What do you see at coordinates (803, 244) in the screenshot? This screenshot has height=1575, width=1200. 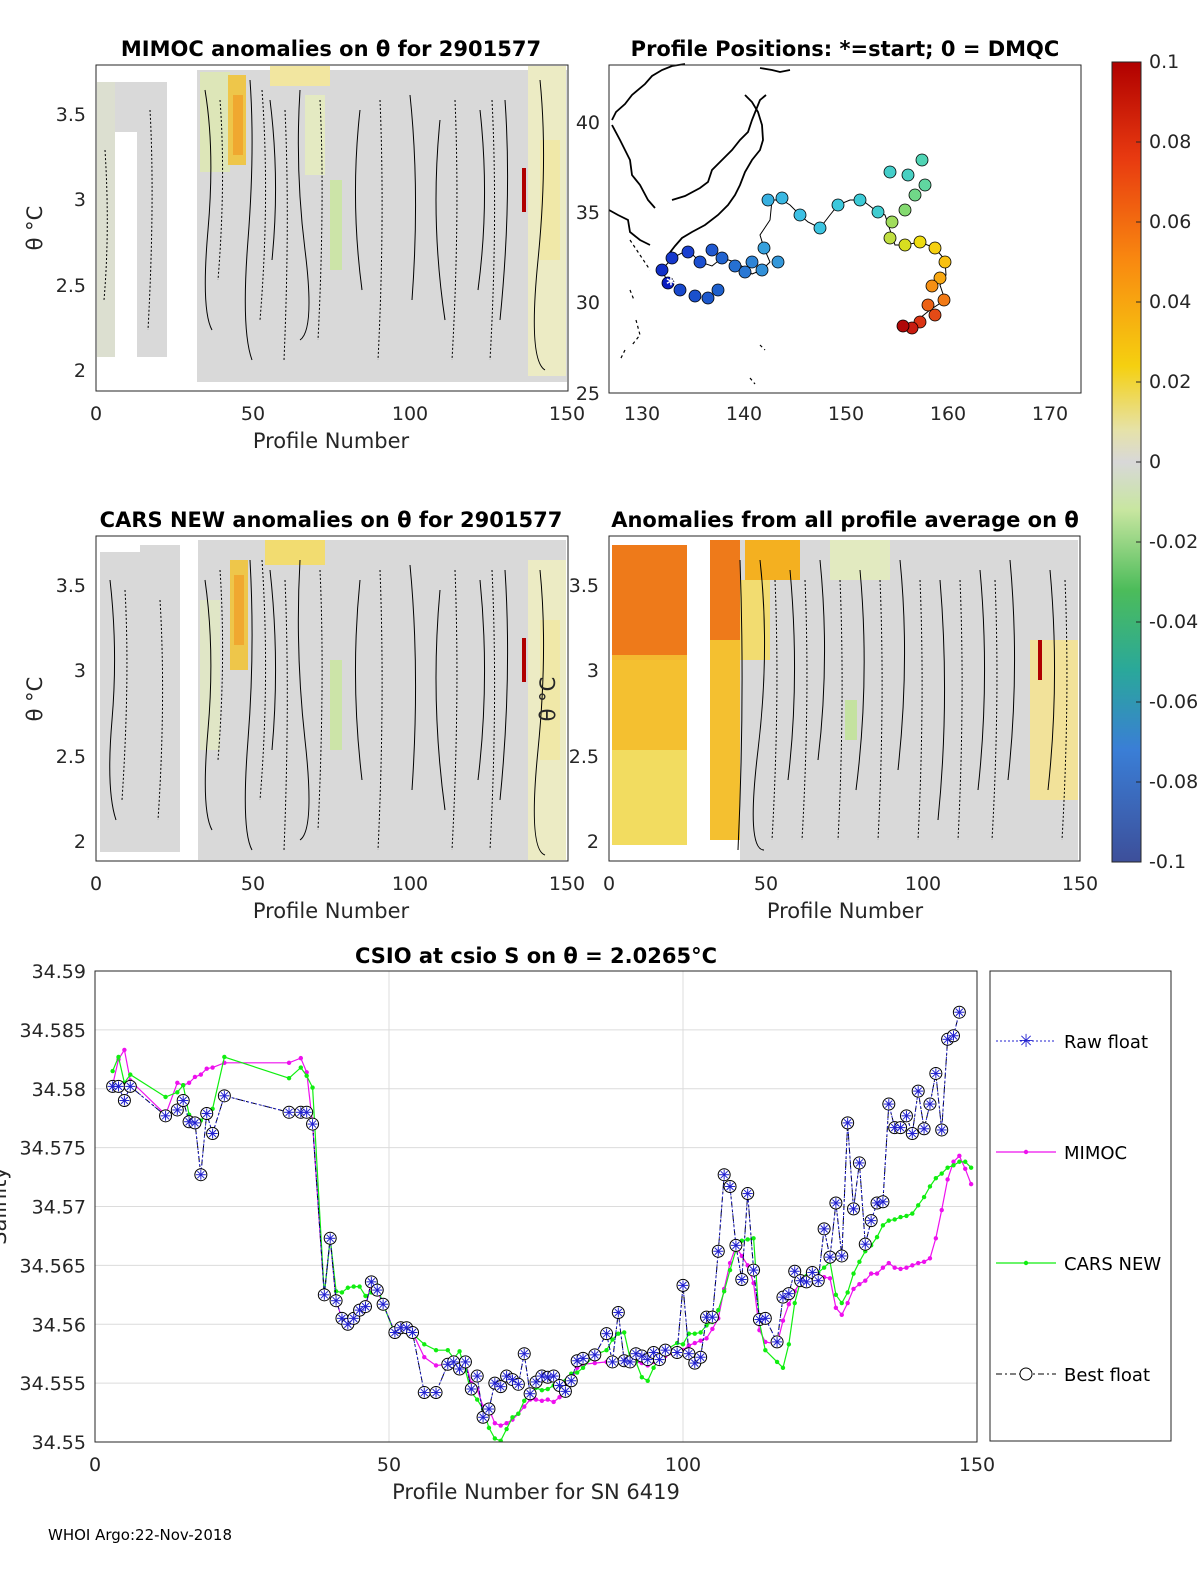 I see `float-track: *` at bounding box center [803, 244].